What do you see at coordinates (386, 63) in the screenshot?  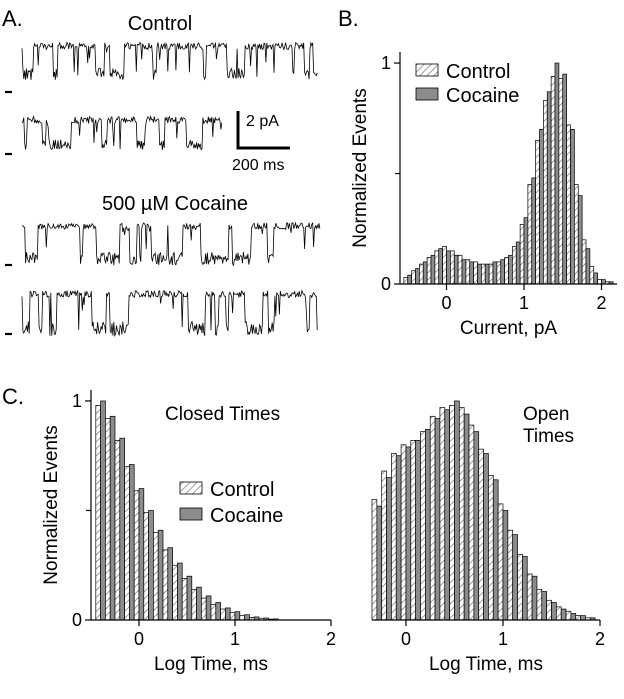 I see `y-tick-label: 1` at bounding box center [386, 63].